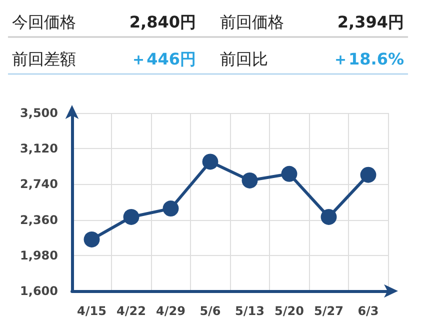 The width and height of the screenshot is (428, 334). I want to click on x-tick-label: 5/13, so click(249, 311).